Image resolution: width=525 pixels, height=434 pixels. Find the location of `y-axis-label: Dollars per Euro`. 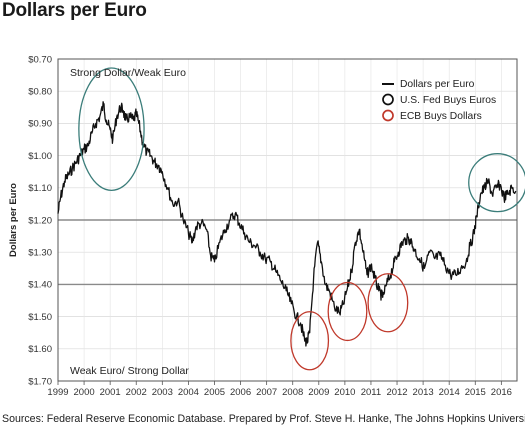

y-axis-label: Dollars per Euro is located at coordinates (13, 220).